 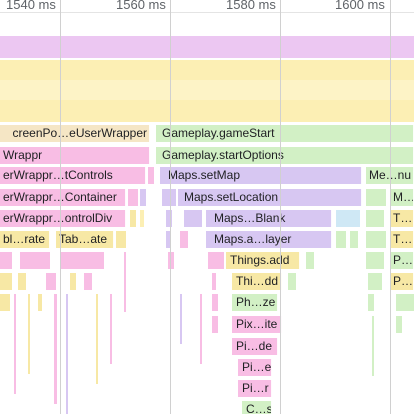 What do you see at coordinates (255, 346) in the screenshot?
I see `call-frame: Pi…de` at bounding box center [255, 346].